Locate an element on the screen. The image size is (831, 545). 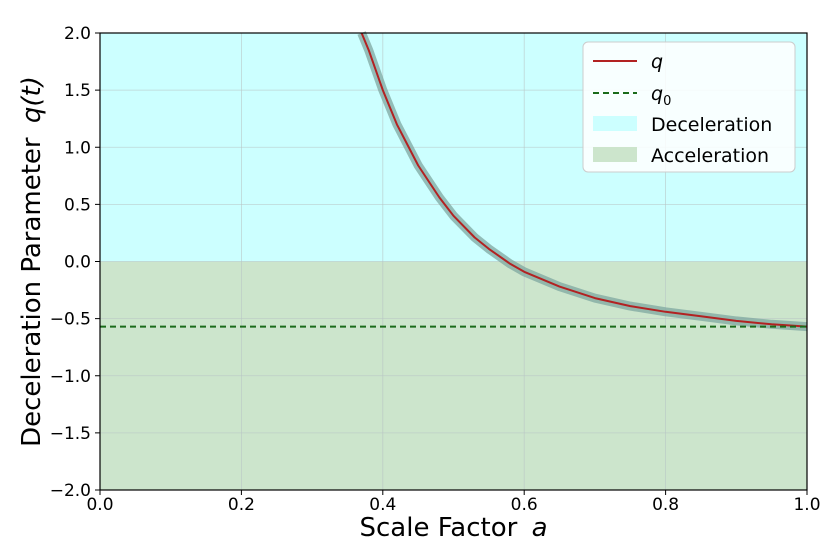
y-tick-label: −1.5 is located at coordinates (70, 434).